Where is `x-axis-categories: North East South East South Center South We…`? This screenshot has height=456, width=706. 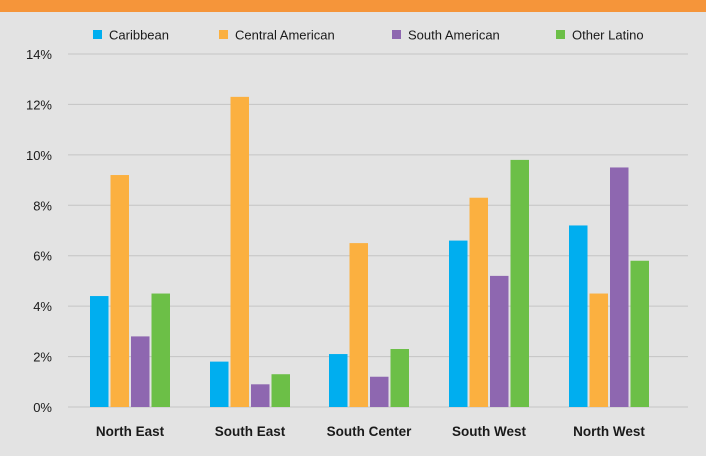
x-axis-categories: North East South East South Center South We… is located at coordinates (371, 431).